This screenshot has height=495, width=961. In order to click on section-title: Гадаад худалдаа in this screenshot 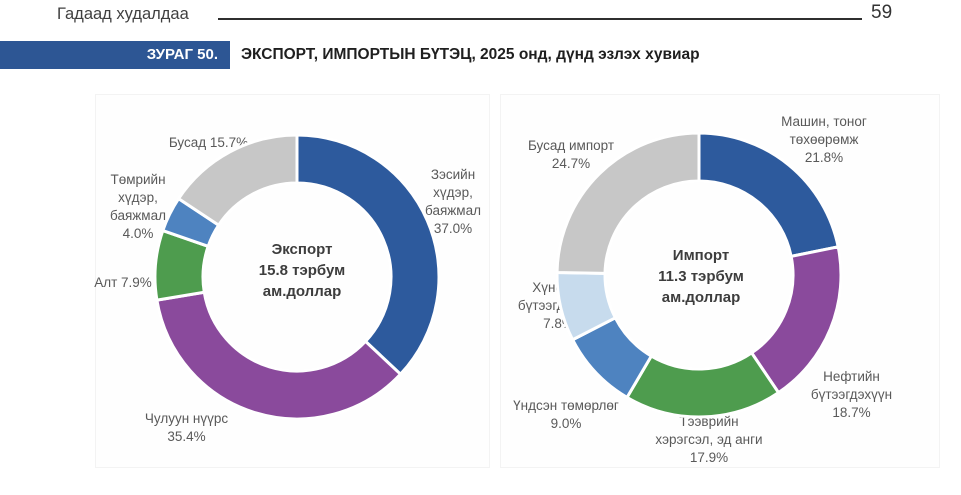, I will do `click(123, 14)`.